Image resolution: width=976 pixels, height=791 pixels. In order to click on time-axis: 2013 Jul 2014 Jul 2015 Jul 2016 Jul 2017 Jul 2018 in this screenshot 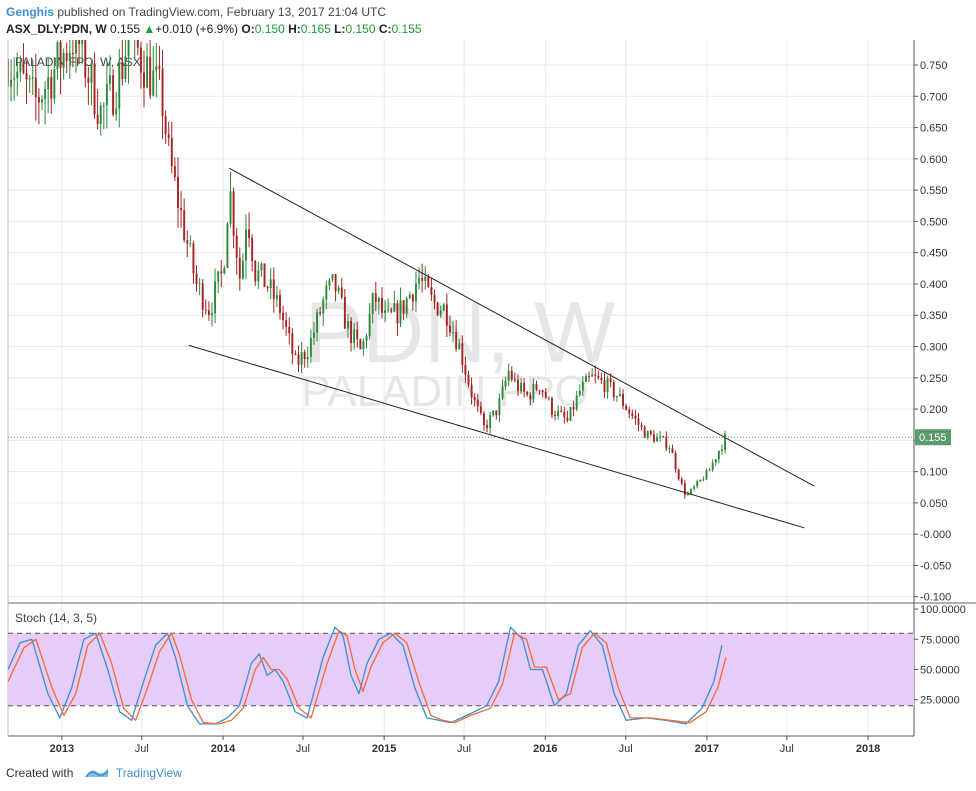, I will do `click(465, 745)`.